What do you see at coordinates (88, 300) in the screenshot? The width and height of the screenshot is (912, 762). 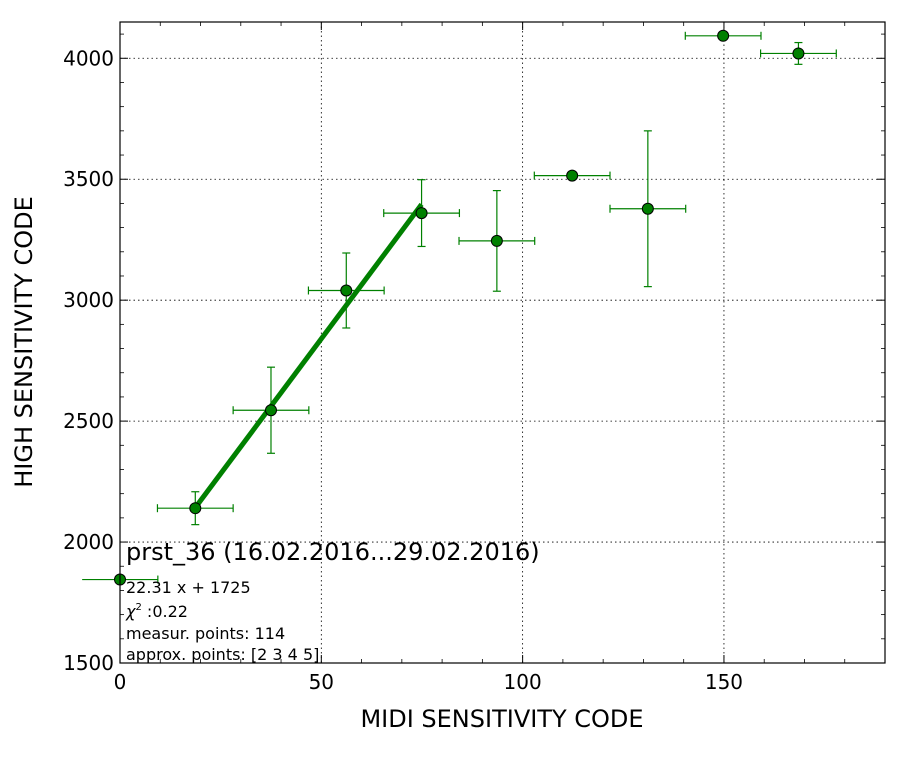 I see `y-tick-label: 3000` at bounding box center [88, 300].